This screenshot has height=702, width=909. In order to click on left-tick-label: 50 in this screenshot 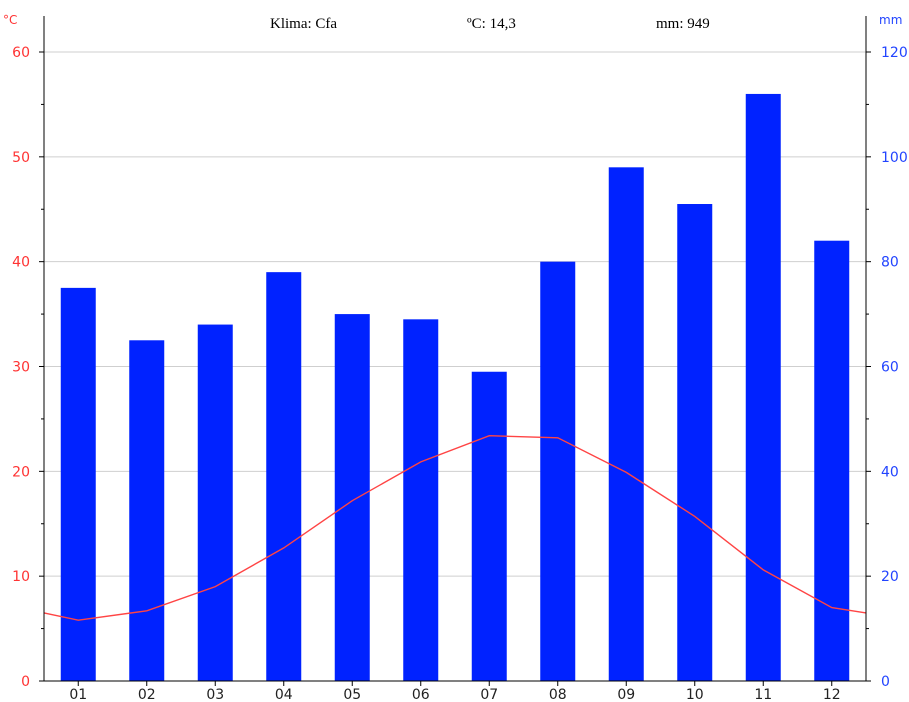, I will do `click(21, 158)`.